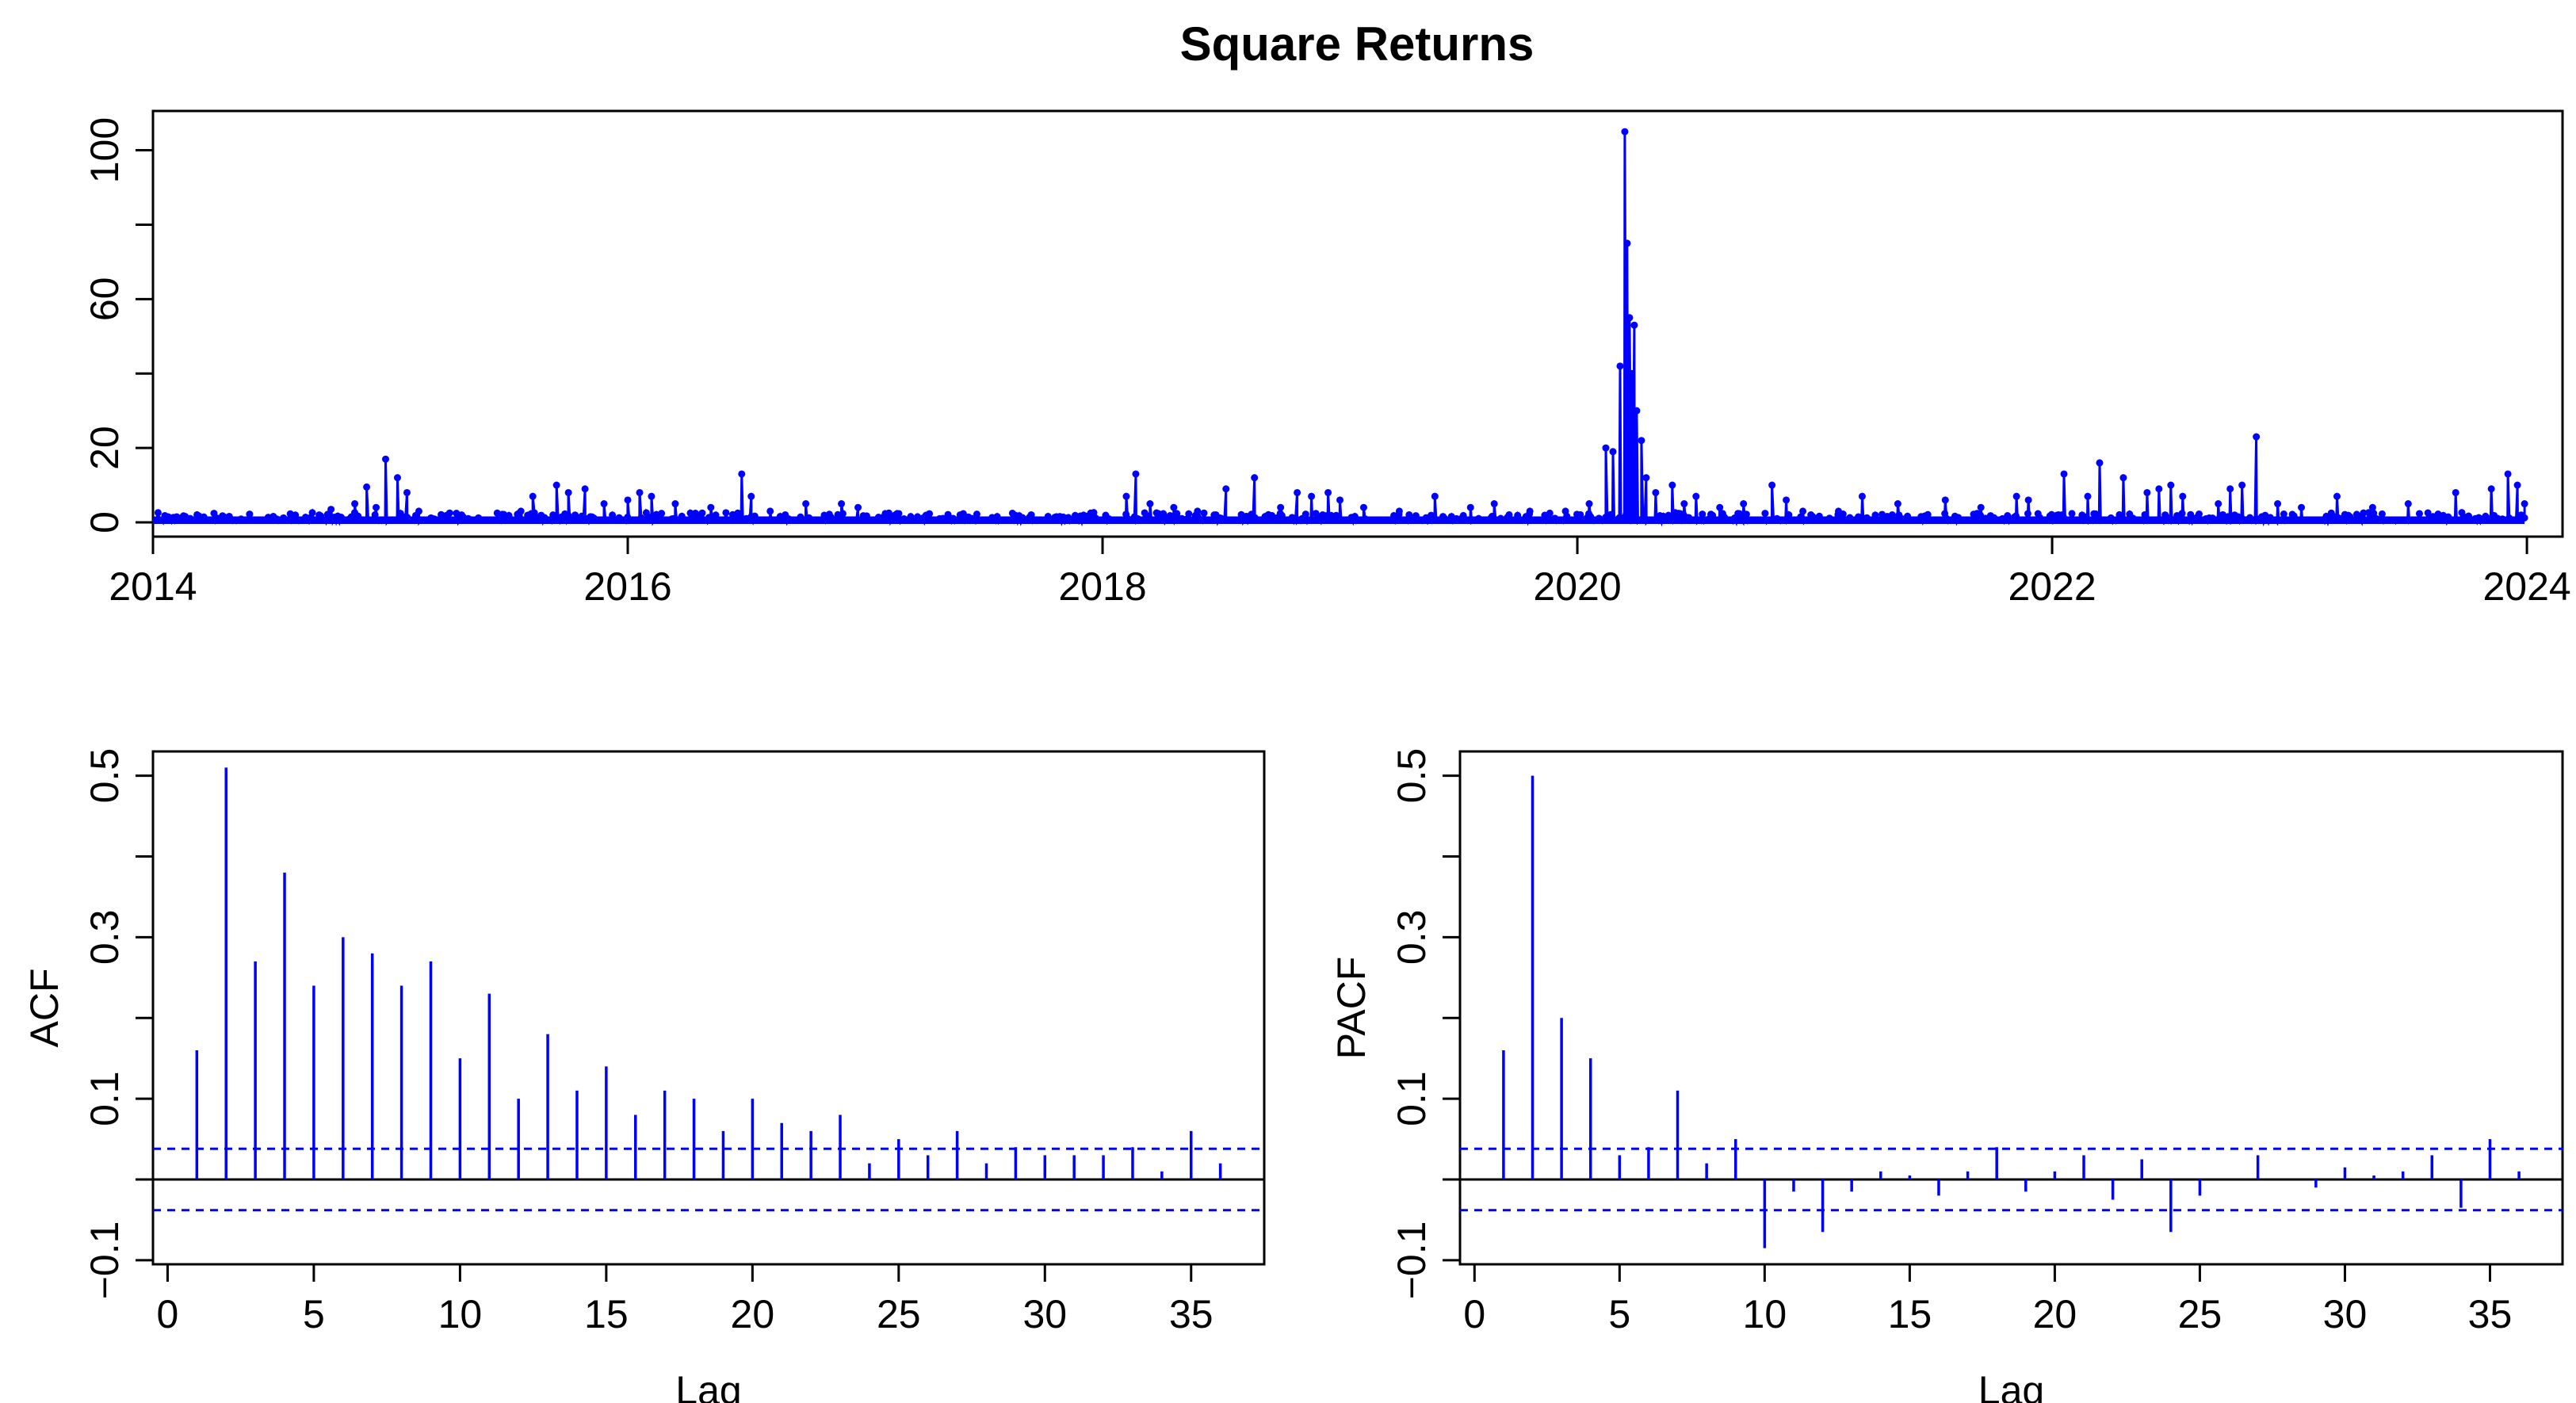 The height and width of the screenshot is (1403, 2576). I want to click on acf-x-tick-label: 25, so click(899, 1314).